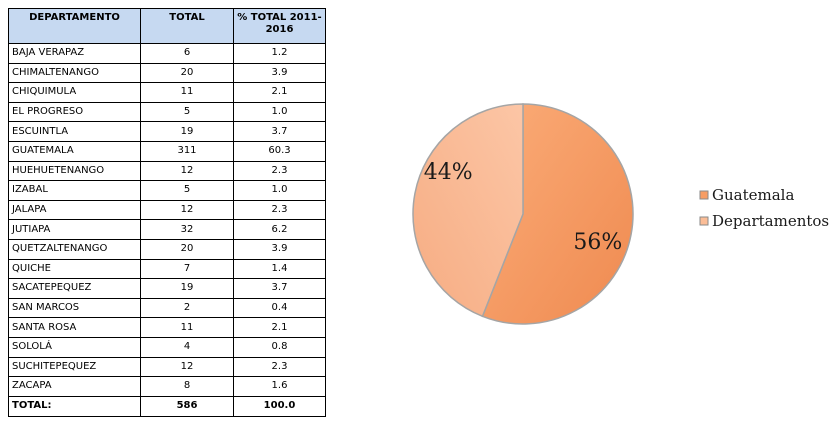 The height and width of the screenshot is (446, 833). I want to click on table-header-row: DEPARTAMENTO TOTAL % TOTAL 2011-2016, so click(167, 26).